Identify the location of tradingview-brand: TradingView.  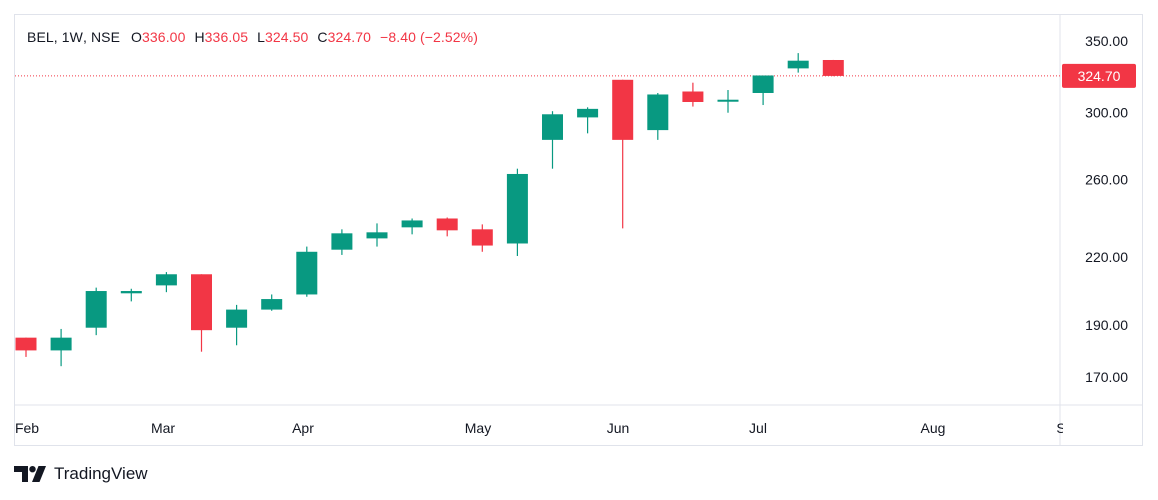
(81, 474).